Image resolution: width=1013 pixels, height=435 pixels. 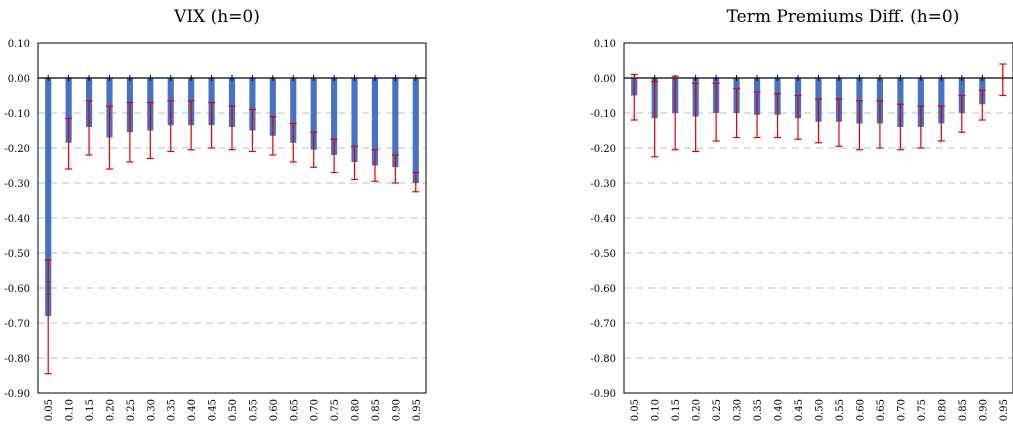 I want to click on chart-title: Term Premiums Diff. (h=0), so click(x=843, y=17).